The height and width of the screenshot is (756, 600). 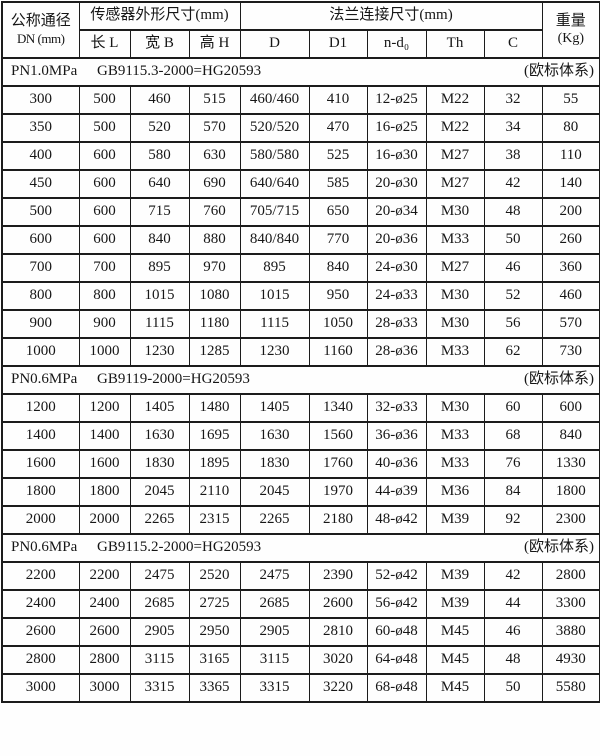 What do you see at coordinates (570, 156) in the screenshot?
I see `cell-weight: 110` at bounding box center [570, 156].